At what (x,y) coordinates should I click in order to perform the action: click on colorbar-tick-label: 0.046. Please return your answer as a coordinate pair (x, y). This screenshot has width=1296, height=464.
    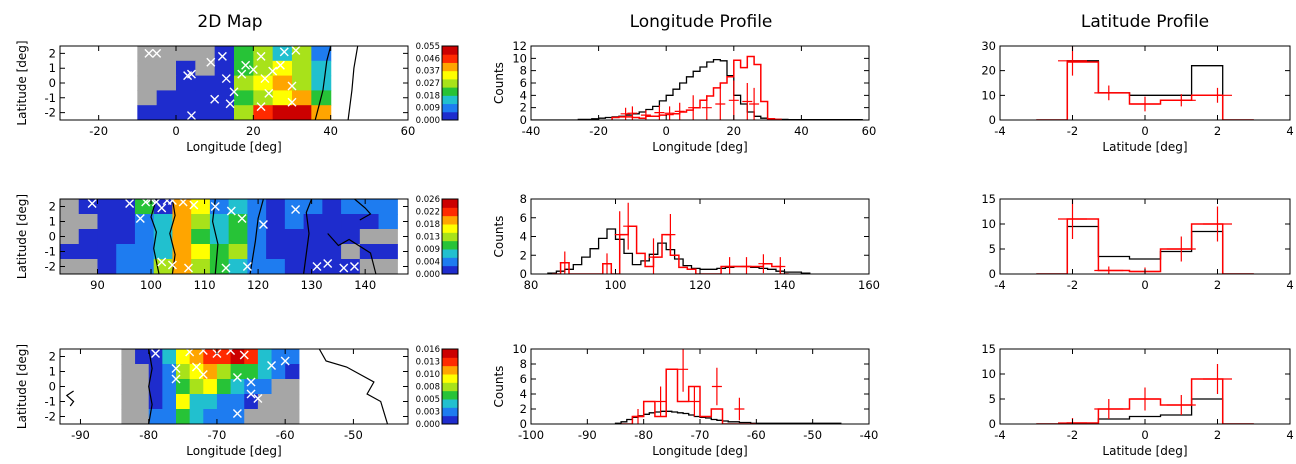
    Looking at the image, I should click on (428, 59).